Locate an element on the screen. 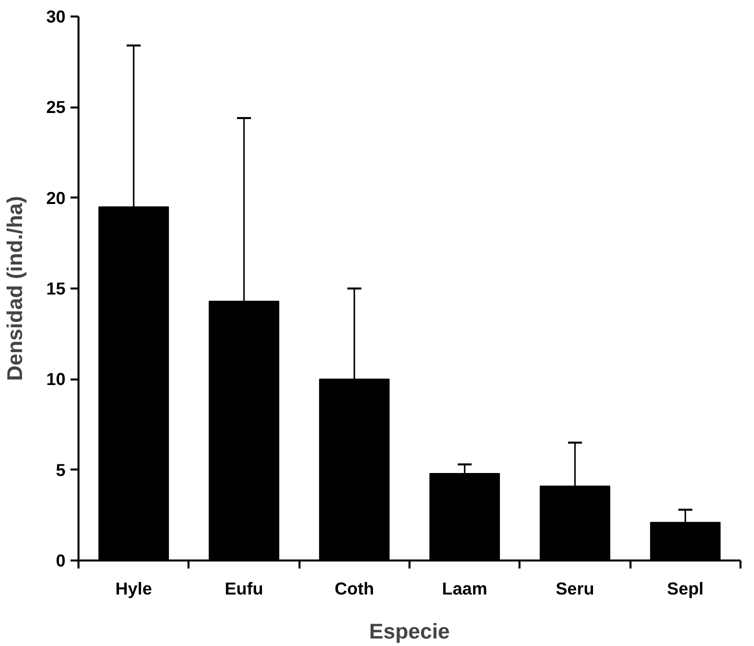 The width and height of the screenshot is (754, 646). x-tick-label: Eufu is located at coordinates (244, 588).